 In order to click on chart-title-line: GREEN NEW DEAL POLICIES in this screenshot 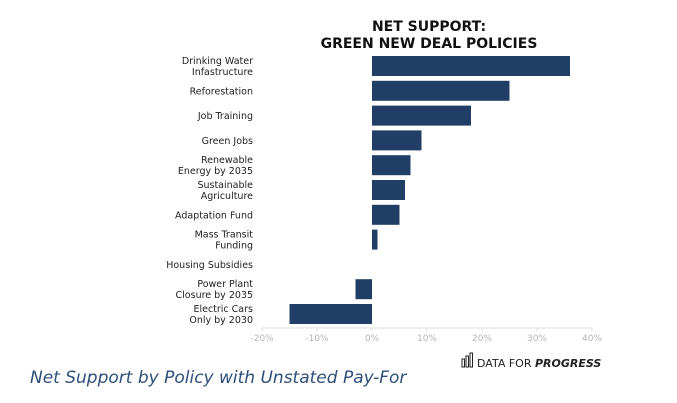, I will do `click(429, 44)`.